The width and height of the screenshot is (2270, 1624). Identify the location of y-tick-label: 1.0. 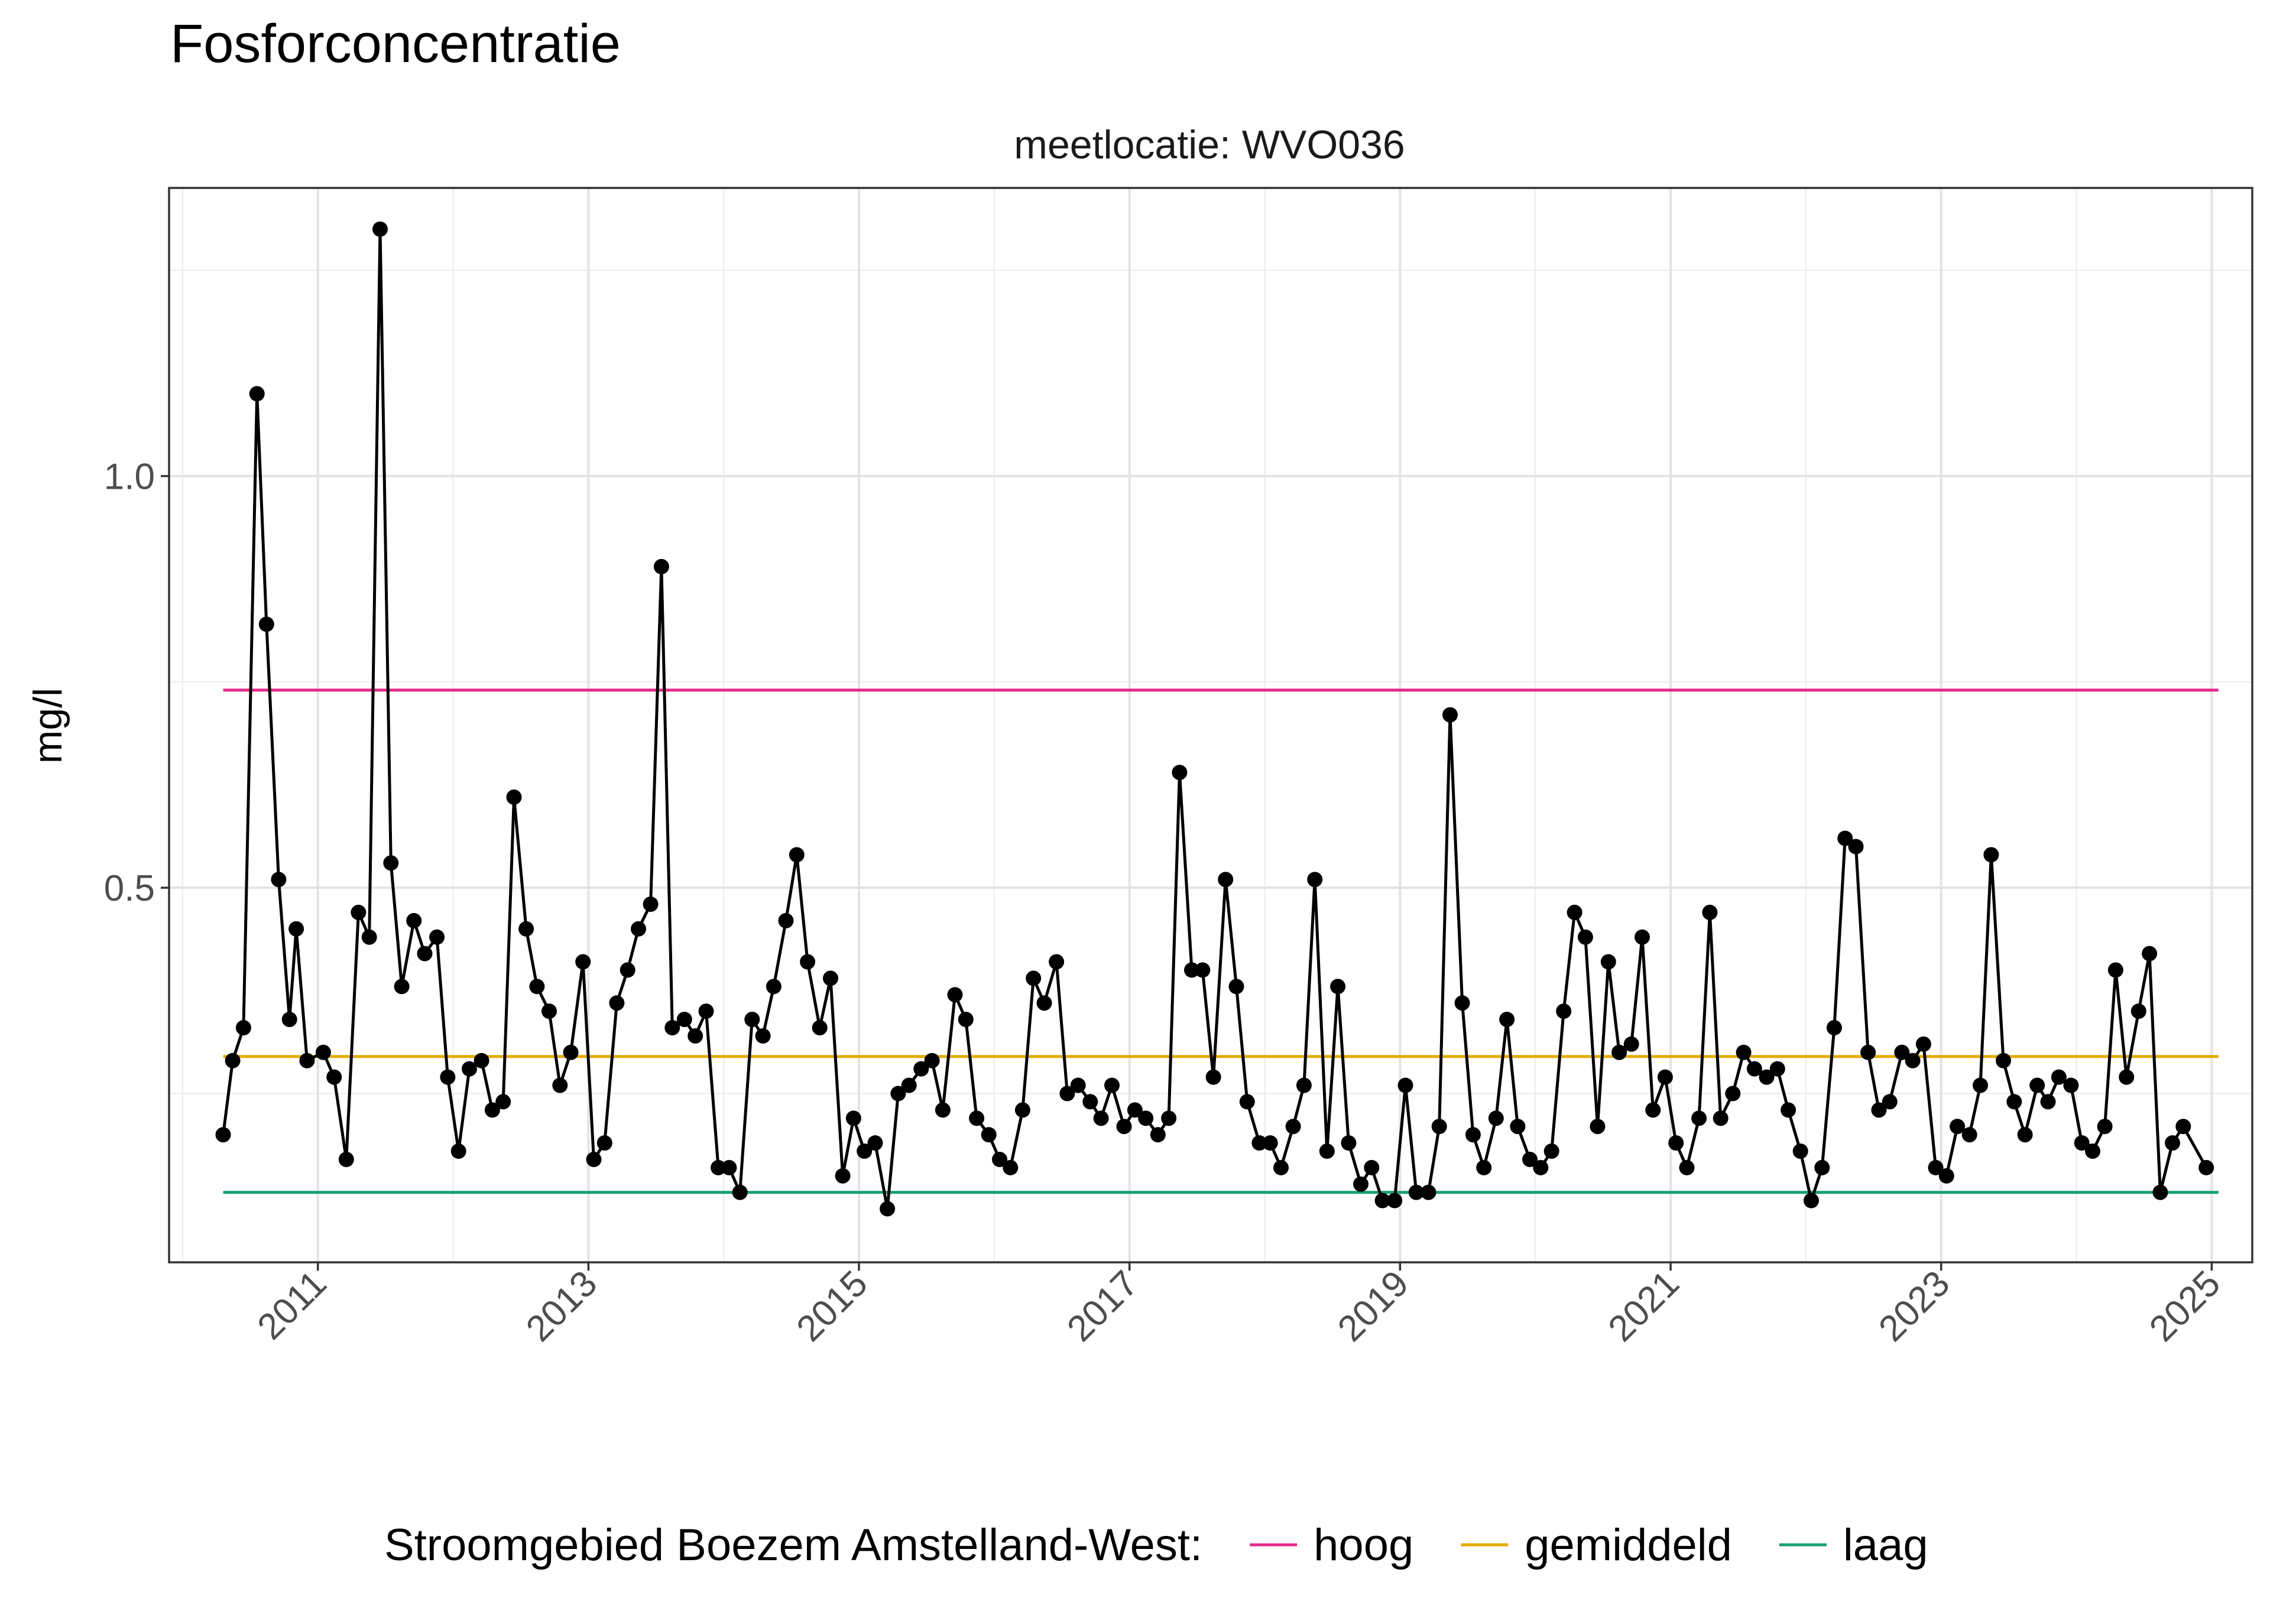
(130, 477).